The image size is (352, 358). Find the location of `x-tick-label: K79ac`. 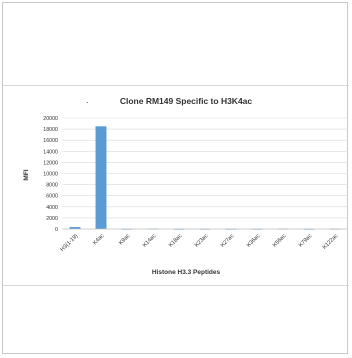

x-tick-label: K79ac is located at coordinates (306, 241).